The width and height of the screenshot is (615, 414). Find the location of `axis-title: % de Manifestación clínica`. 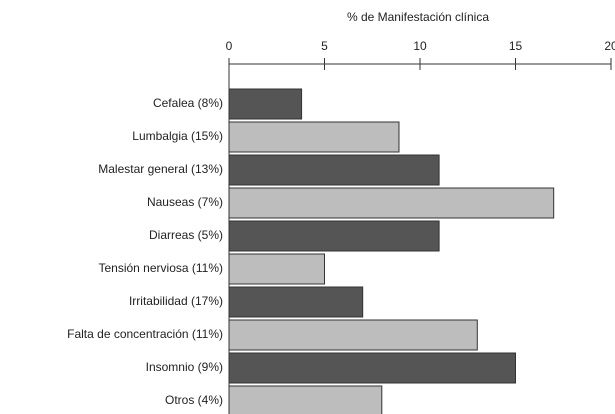

axis-title: % de Manifestación clínica is located at coordinates (418, 17).